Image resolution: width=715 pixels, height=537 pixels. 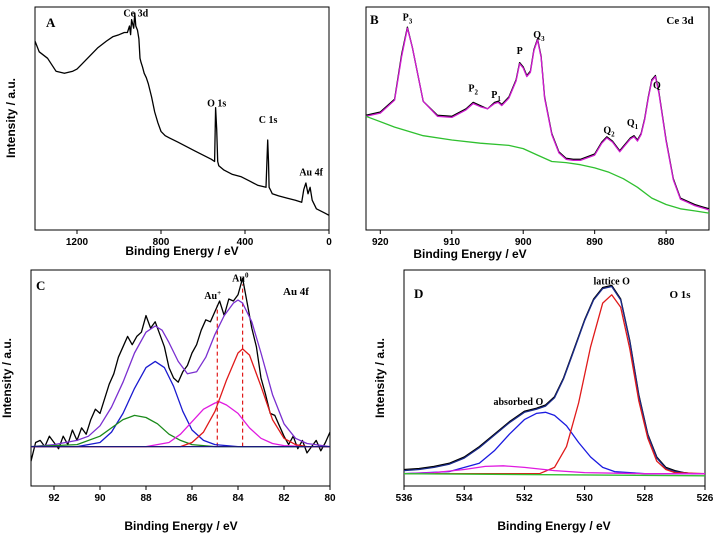 What do you see at coordinates (584, 498) in the screenshot?
I see `panel-d-x-tick-label: 530` at bounding box center [584, 498].